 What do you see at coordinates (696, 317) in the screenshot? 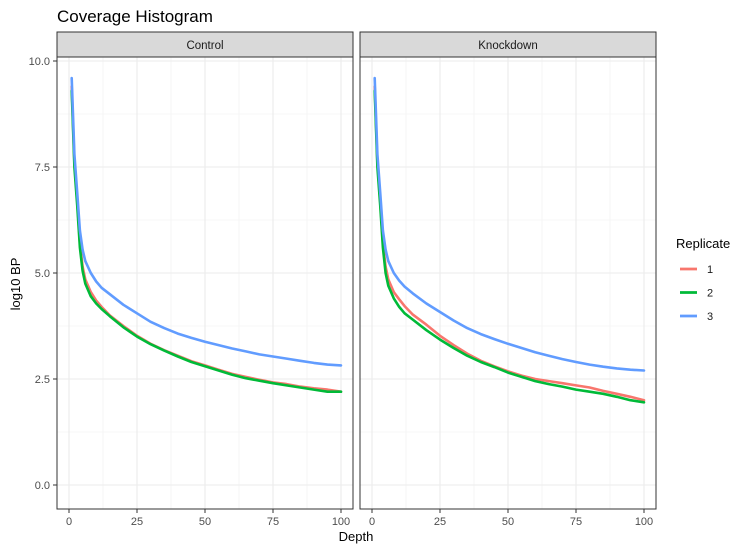
I see `legend-item-3: 3` at bounding box center [696, 317].